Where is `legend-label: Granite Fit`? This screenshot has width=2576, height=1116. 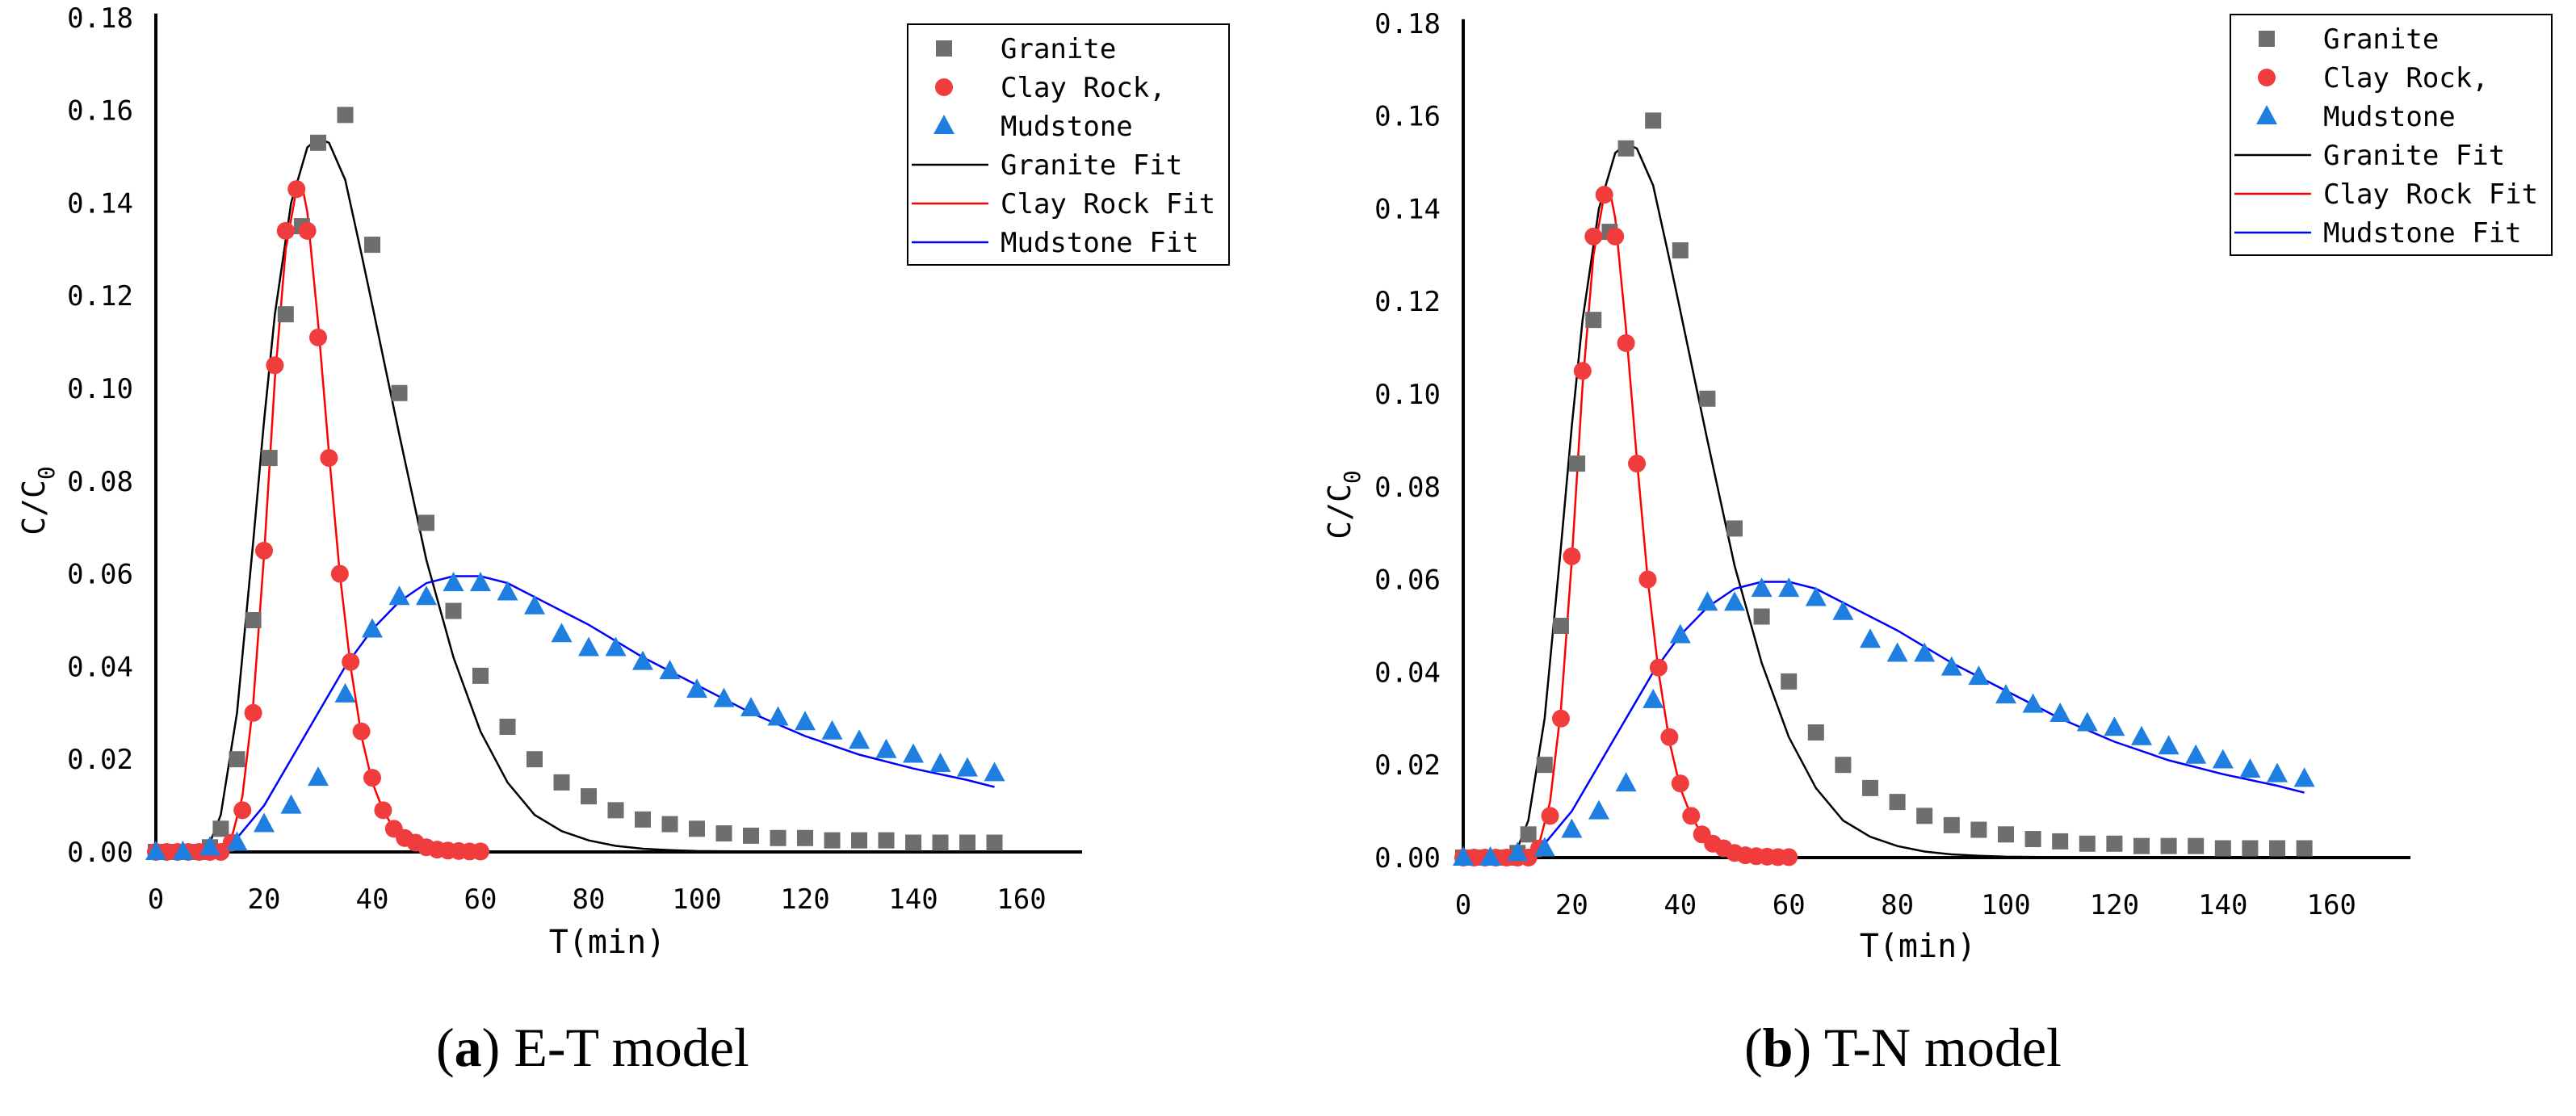 legend-label: Granite Fit is located at coordinates (2414, 156).